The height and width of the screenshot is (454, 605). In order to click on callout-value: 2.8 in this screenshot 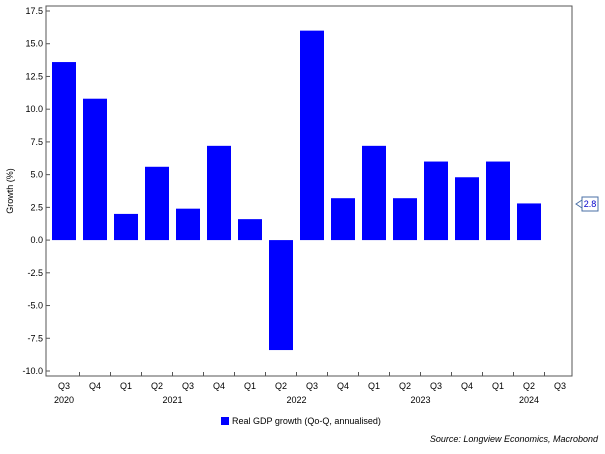, I will do `click(590, 204)`.